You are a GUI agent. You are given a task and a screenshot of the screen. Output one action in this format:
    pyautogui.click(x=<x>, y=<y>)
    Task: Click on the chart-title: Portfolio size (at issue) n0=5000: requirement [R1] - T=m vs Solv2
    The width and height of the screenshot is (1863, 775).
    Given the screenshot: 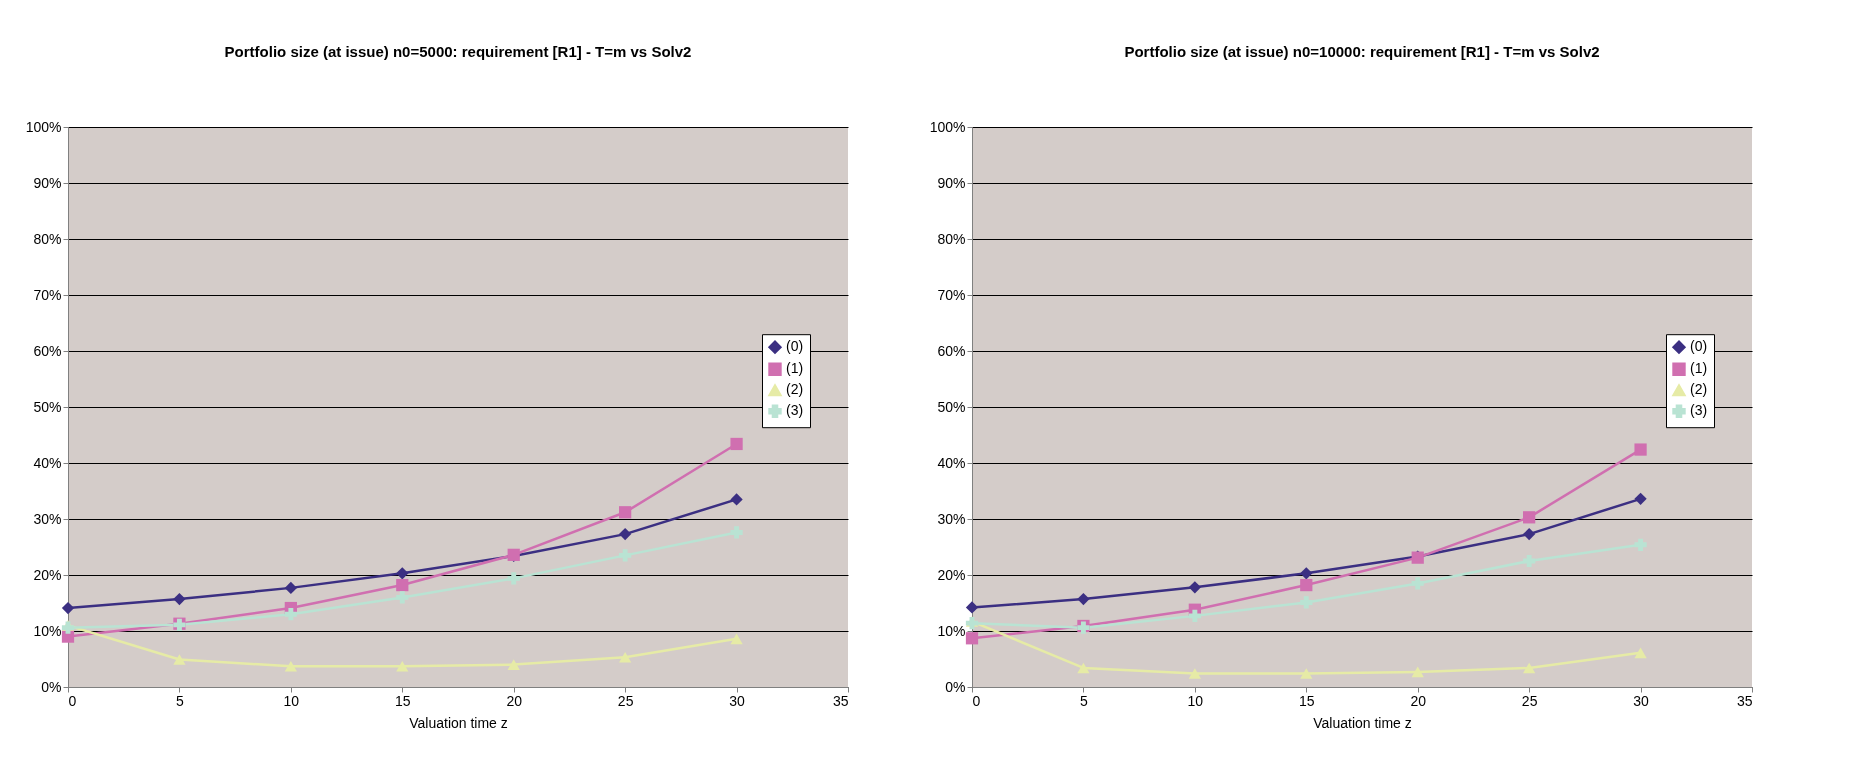 What is the action you would take?
    pyautogui.click(x=458, y=51)
    